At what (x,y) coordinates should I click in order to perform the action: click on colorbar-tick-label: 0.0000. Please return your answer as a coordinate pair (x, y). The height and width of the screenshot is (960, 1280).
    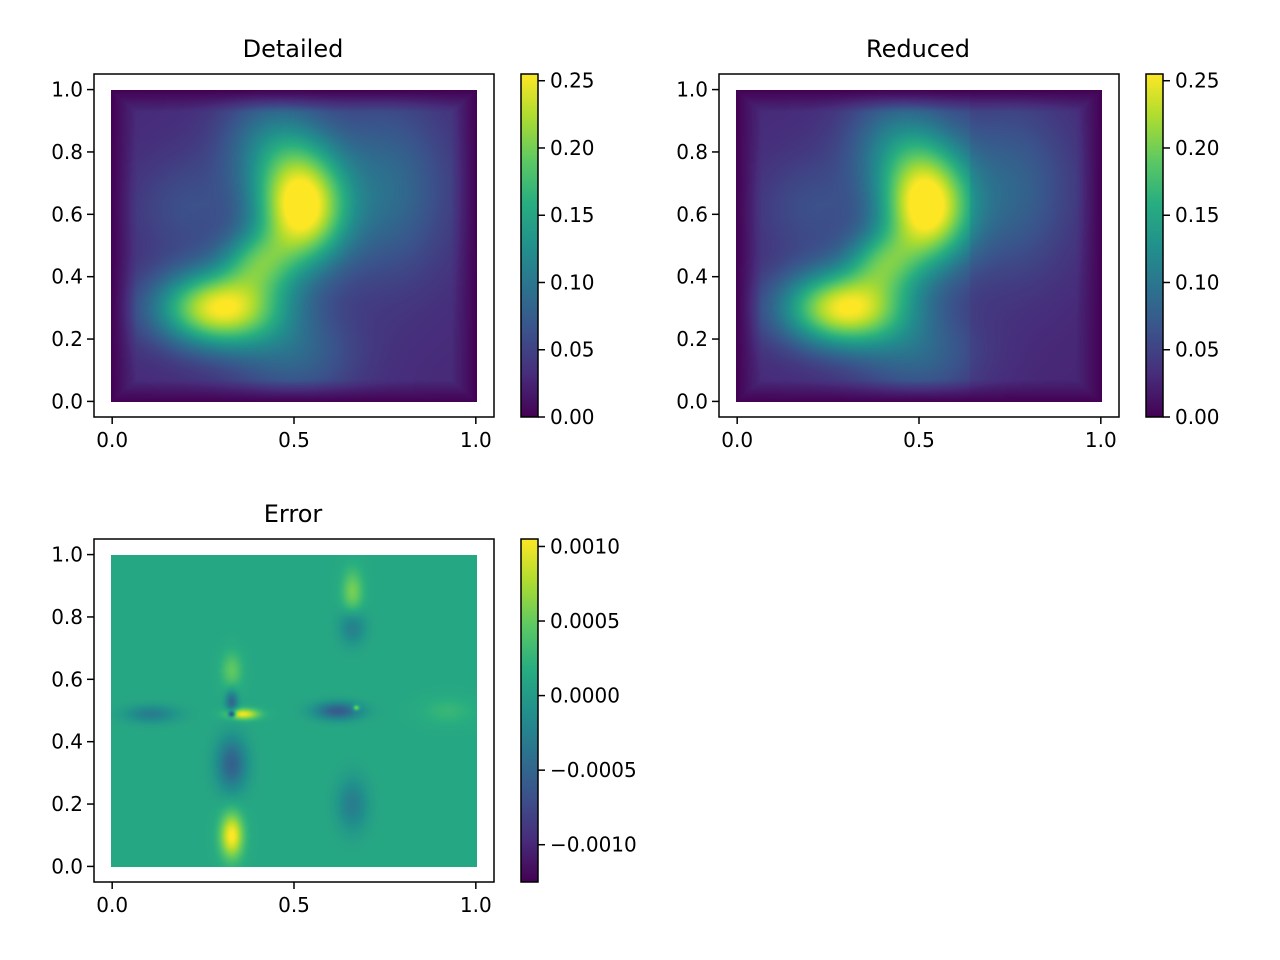
    Looking at the image, I should click on (585, 696).